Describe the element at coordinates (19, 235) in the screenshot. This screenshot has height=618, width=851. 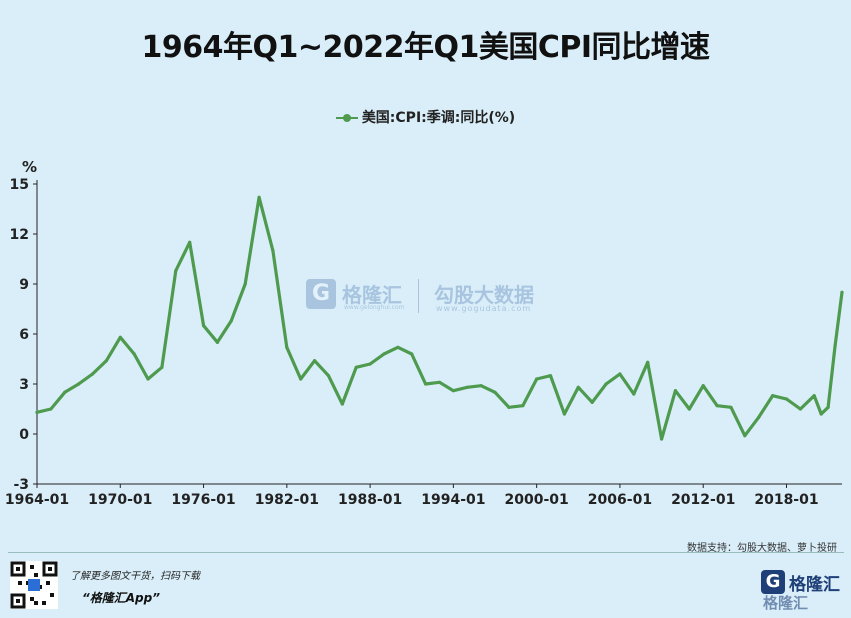
I see `y-tick-label: 12` at that location.